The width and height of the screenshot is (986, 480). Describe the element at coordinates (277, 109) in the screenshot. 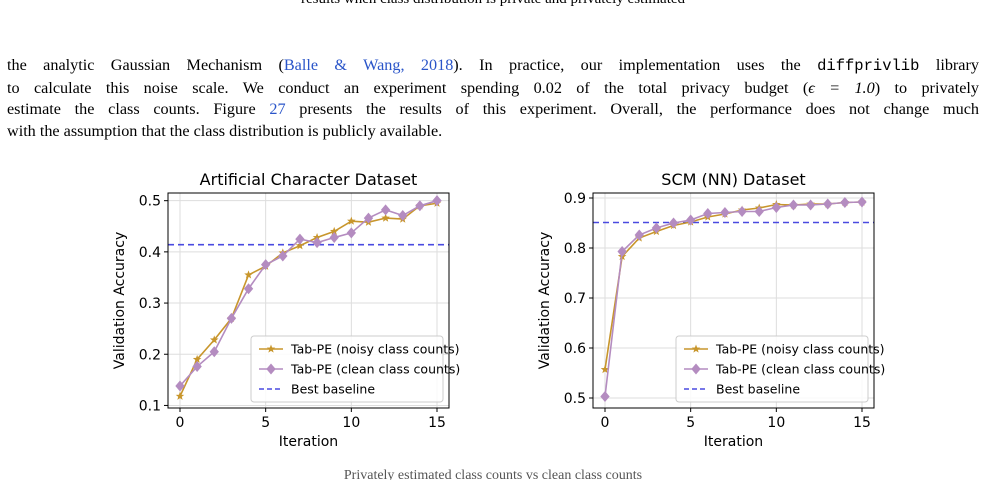

I see `figure-ref-link: 27` at that location.